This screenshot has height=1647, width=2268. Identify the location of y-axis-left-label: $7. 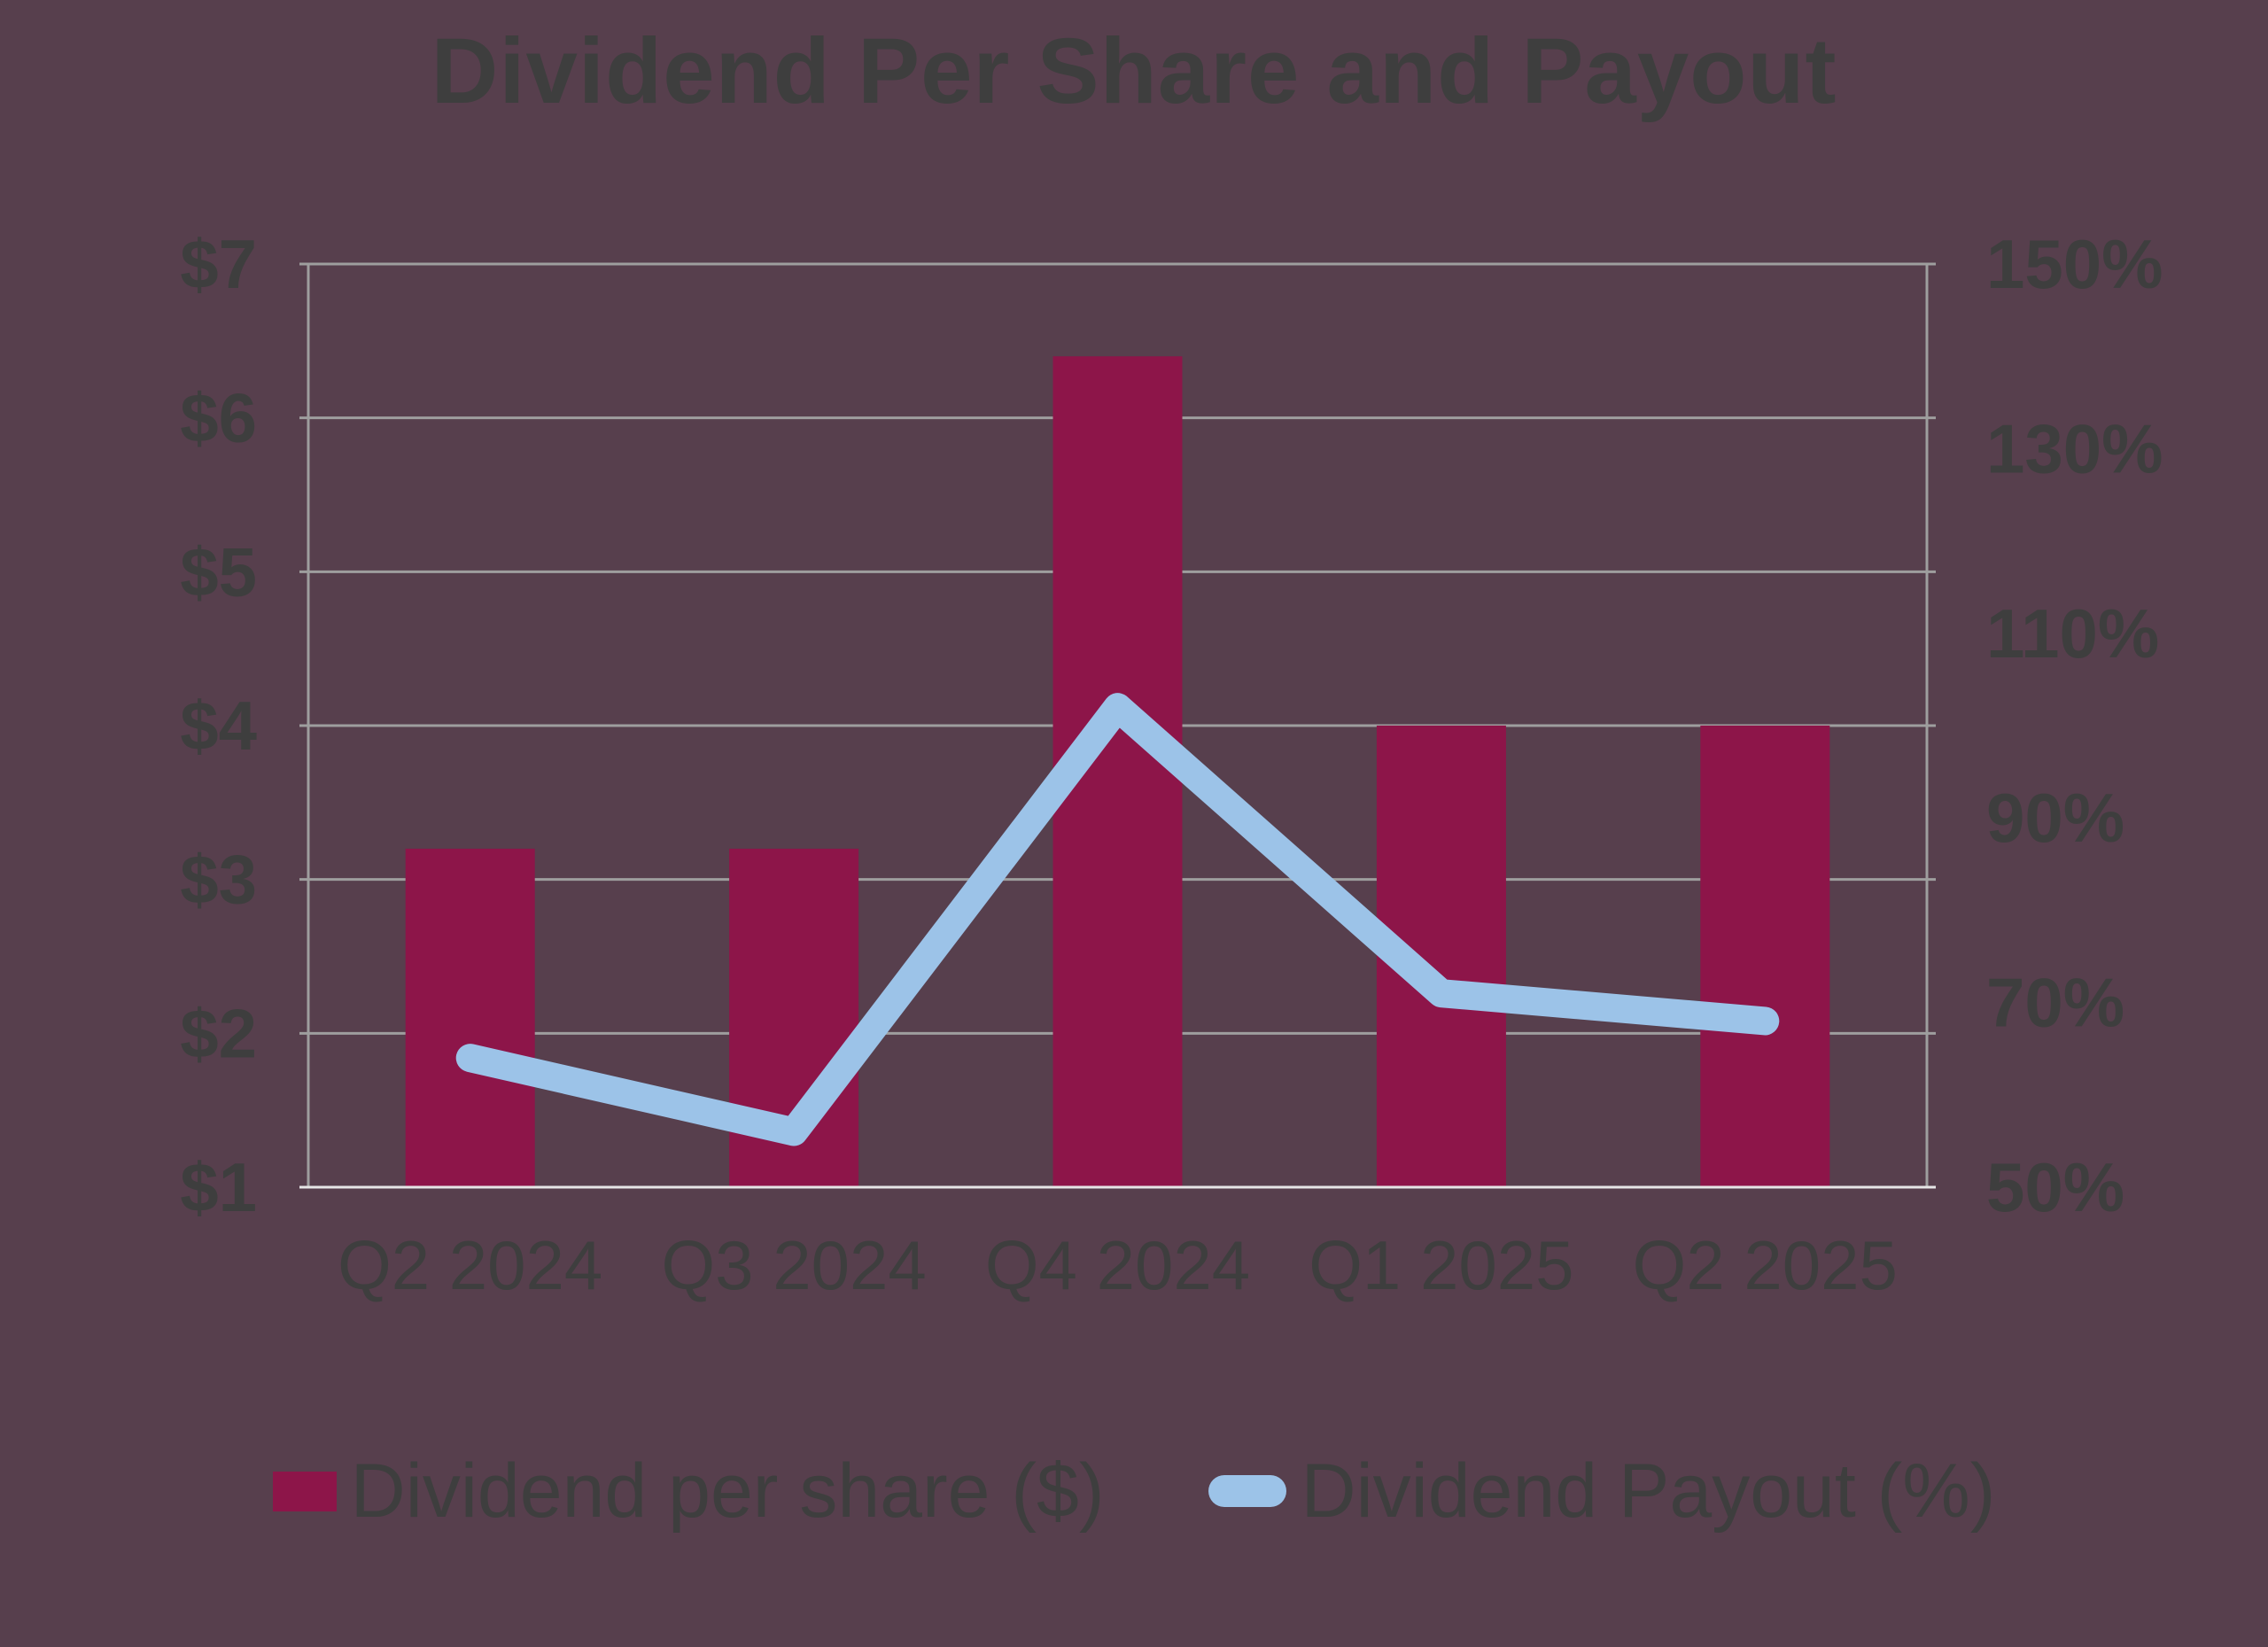
(218, 264).